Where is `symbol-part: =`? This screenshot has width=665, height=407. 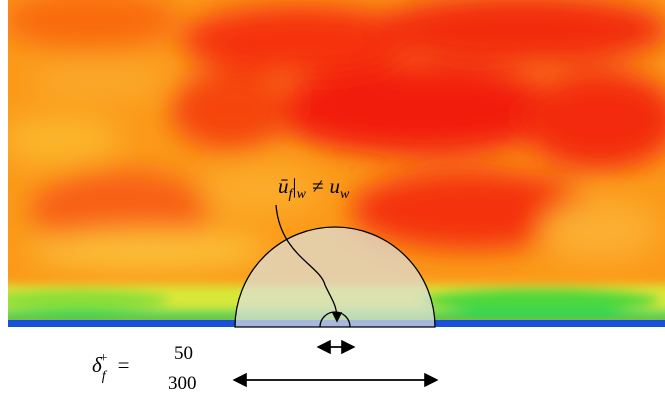 symbol-part: = is located at coordinates (124, 365).